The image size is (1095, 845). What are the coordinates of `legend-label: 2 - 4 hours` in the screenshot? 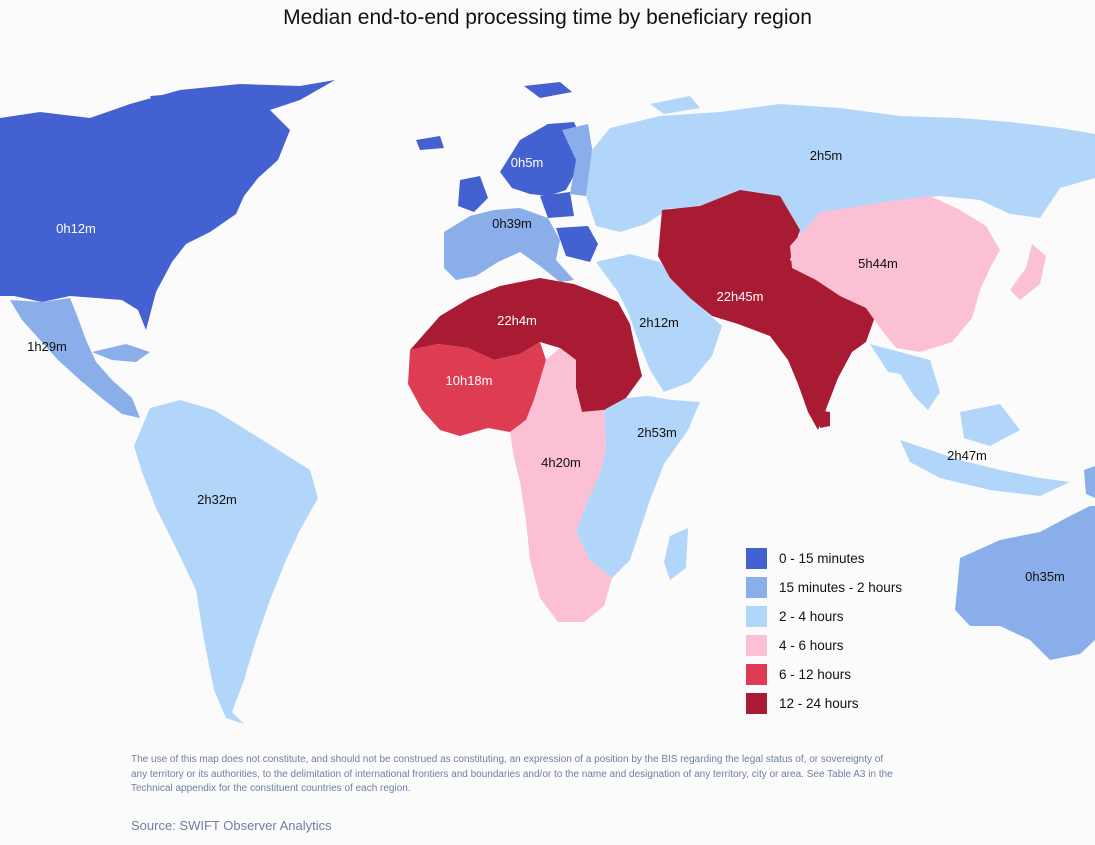 It's located at (811, 616).